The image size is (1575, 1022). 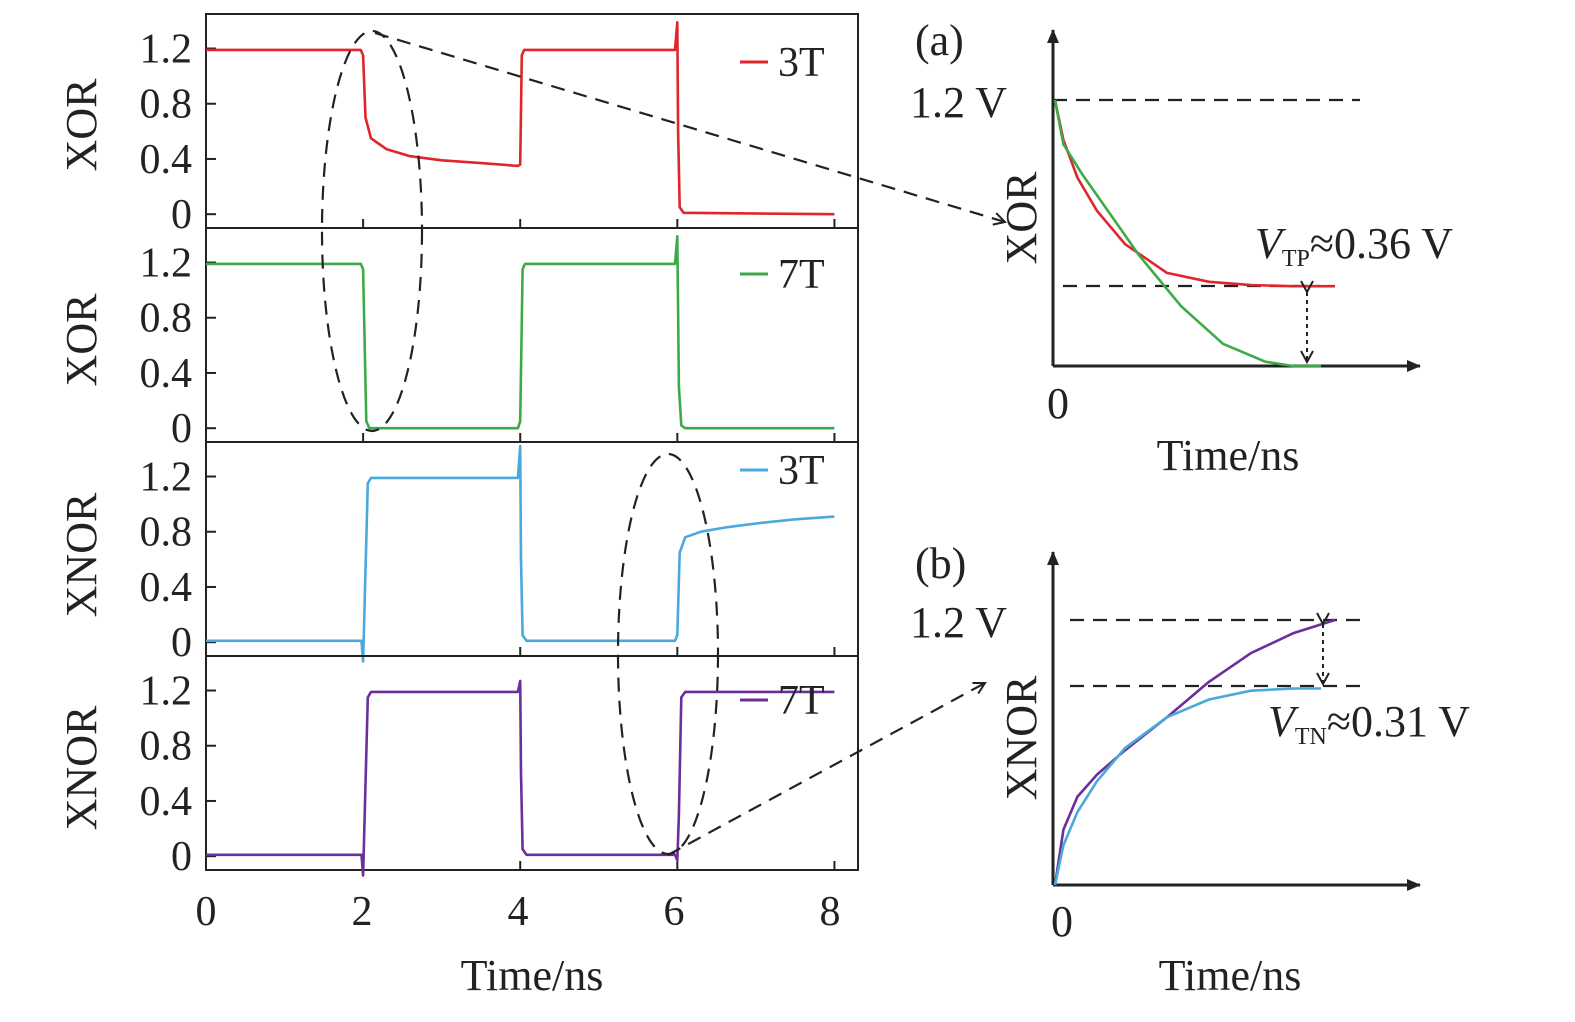 I want to click on panel-2-frame, so click(x=532, y=335).